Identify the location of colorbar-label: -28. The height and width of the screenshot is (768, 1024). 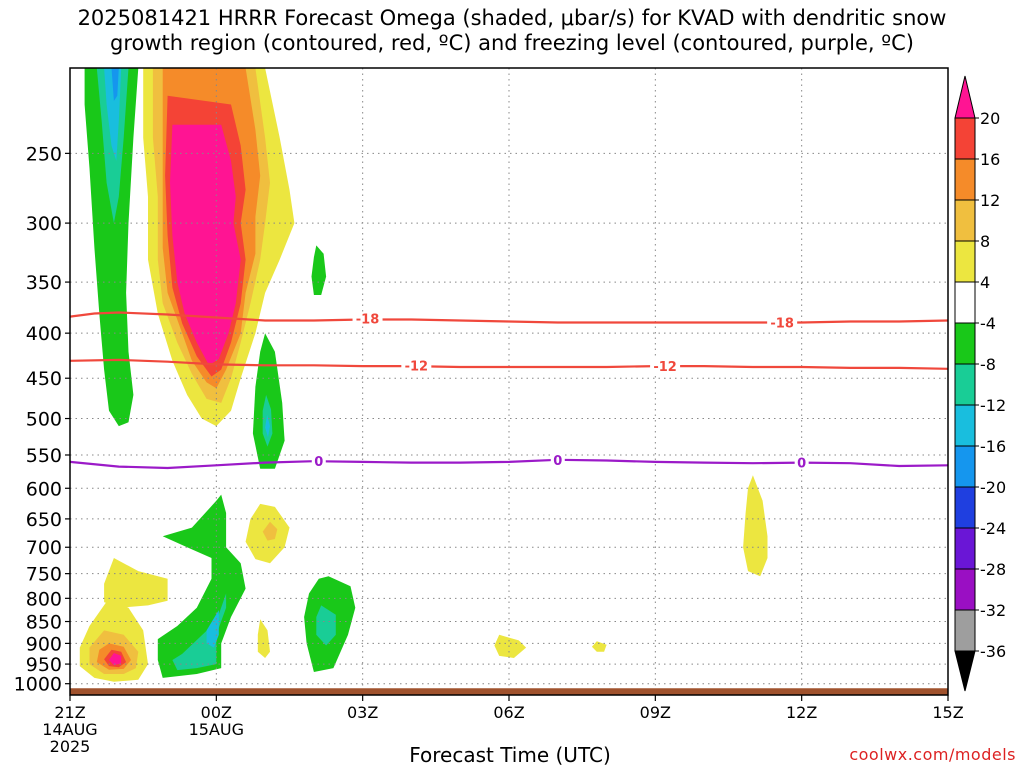
(993, 569).